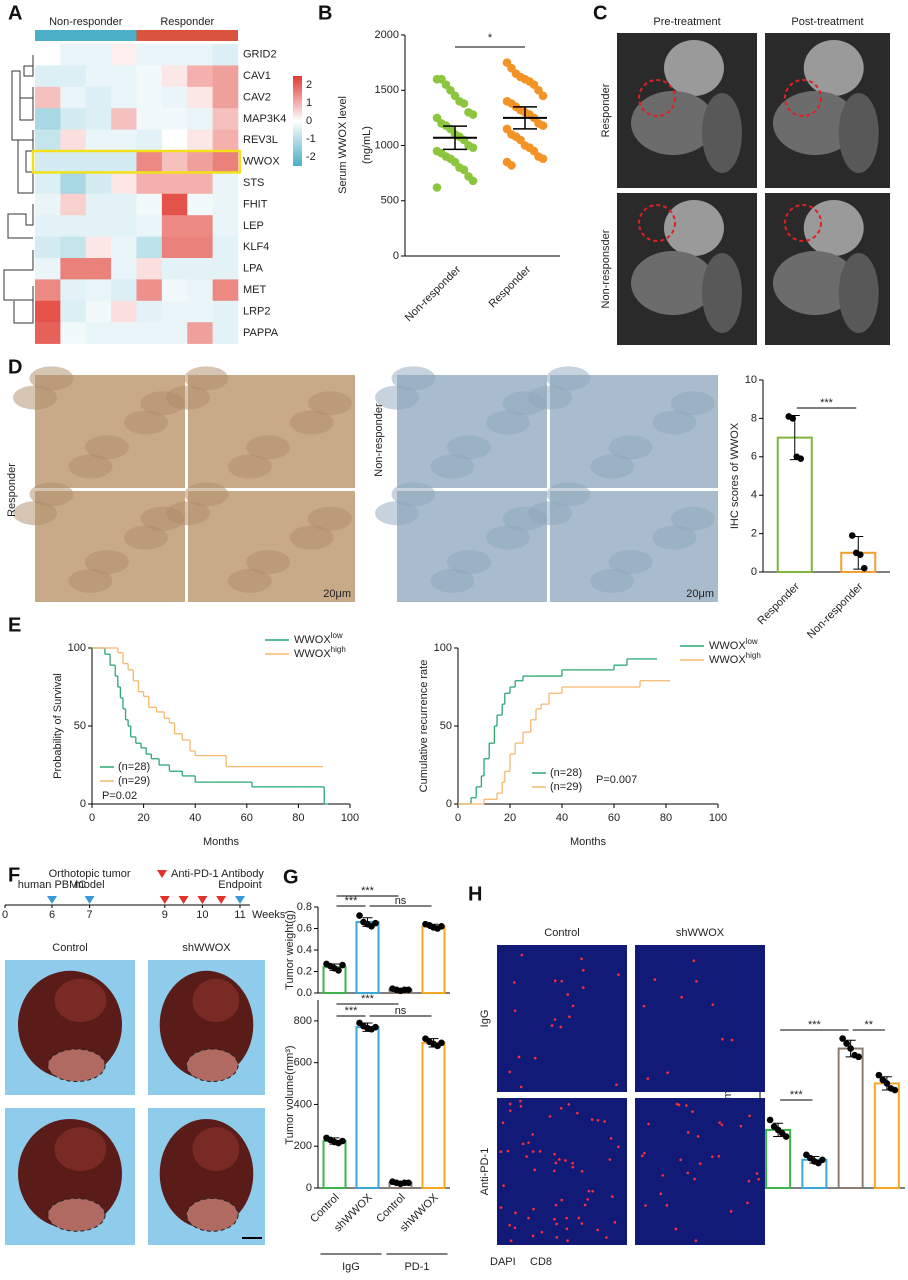 The image size is (908, 1280). I want to click on row-label: LRP2, so click(257, 311).